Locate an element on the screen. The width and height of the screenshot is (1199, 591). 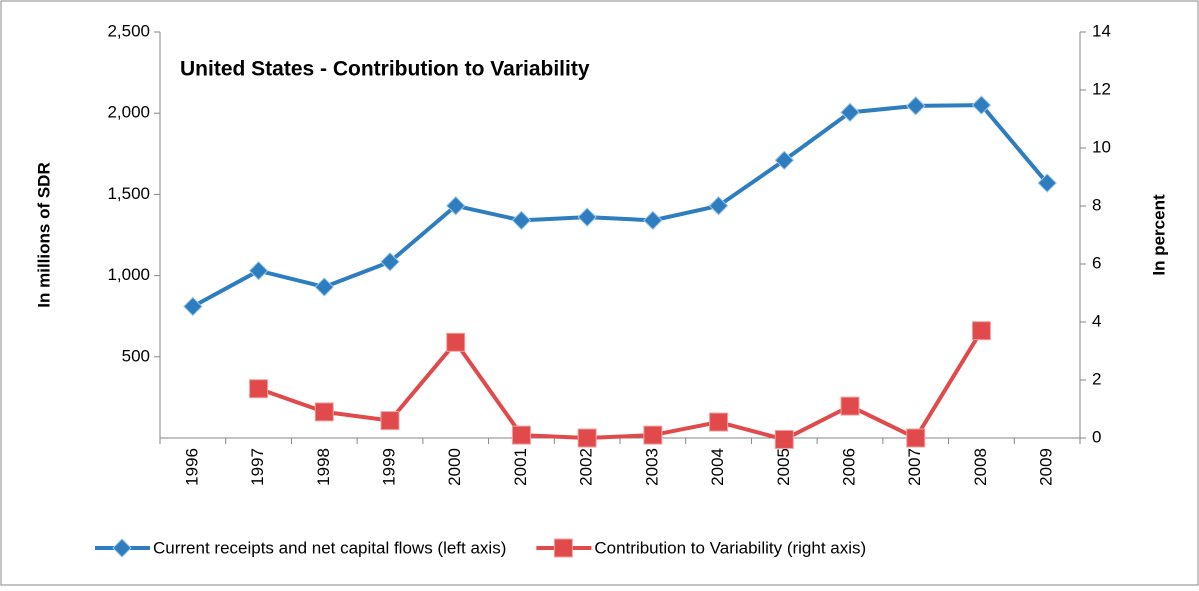
x-tick-label: 2002 is located at coordinates (586, 467).